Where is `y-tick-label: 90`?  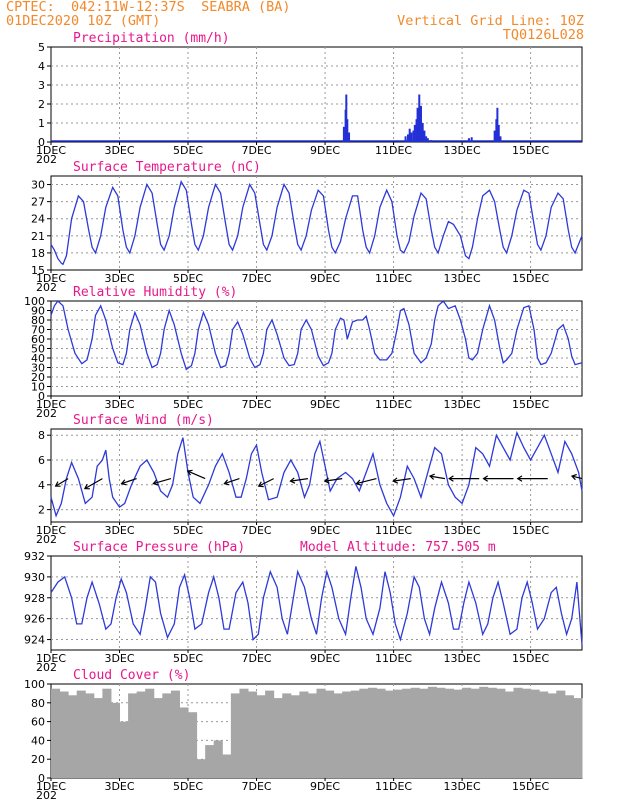 y-tick-label: 90 is located at coordinates (38, 311).